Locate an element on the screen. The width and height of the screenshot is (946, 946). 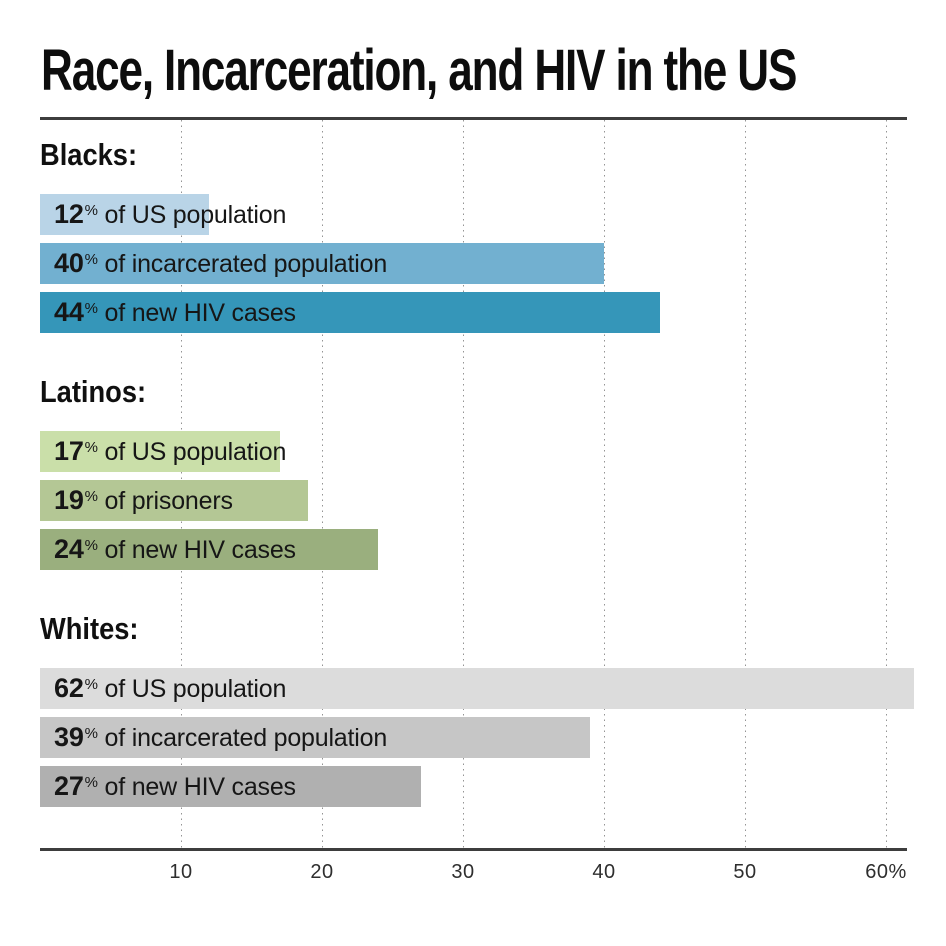
bar-label: 40% of incarcerated population is located at coordinates (220, 263).